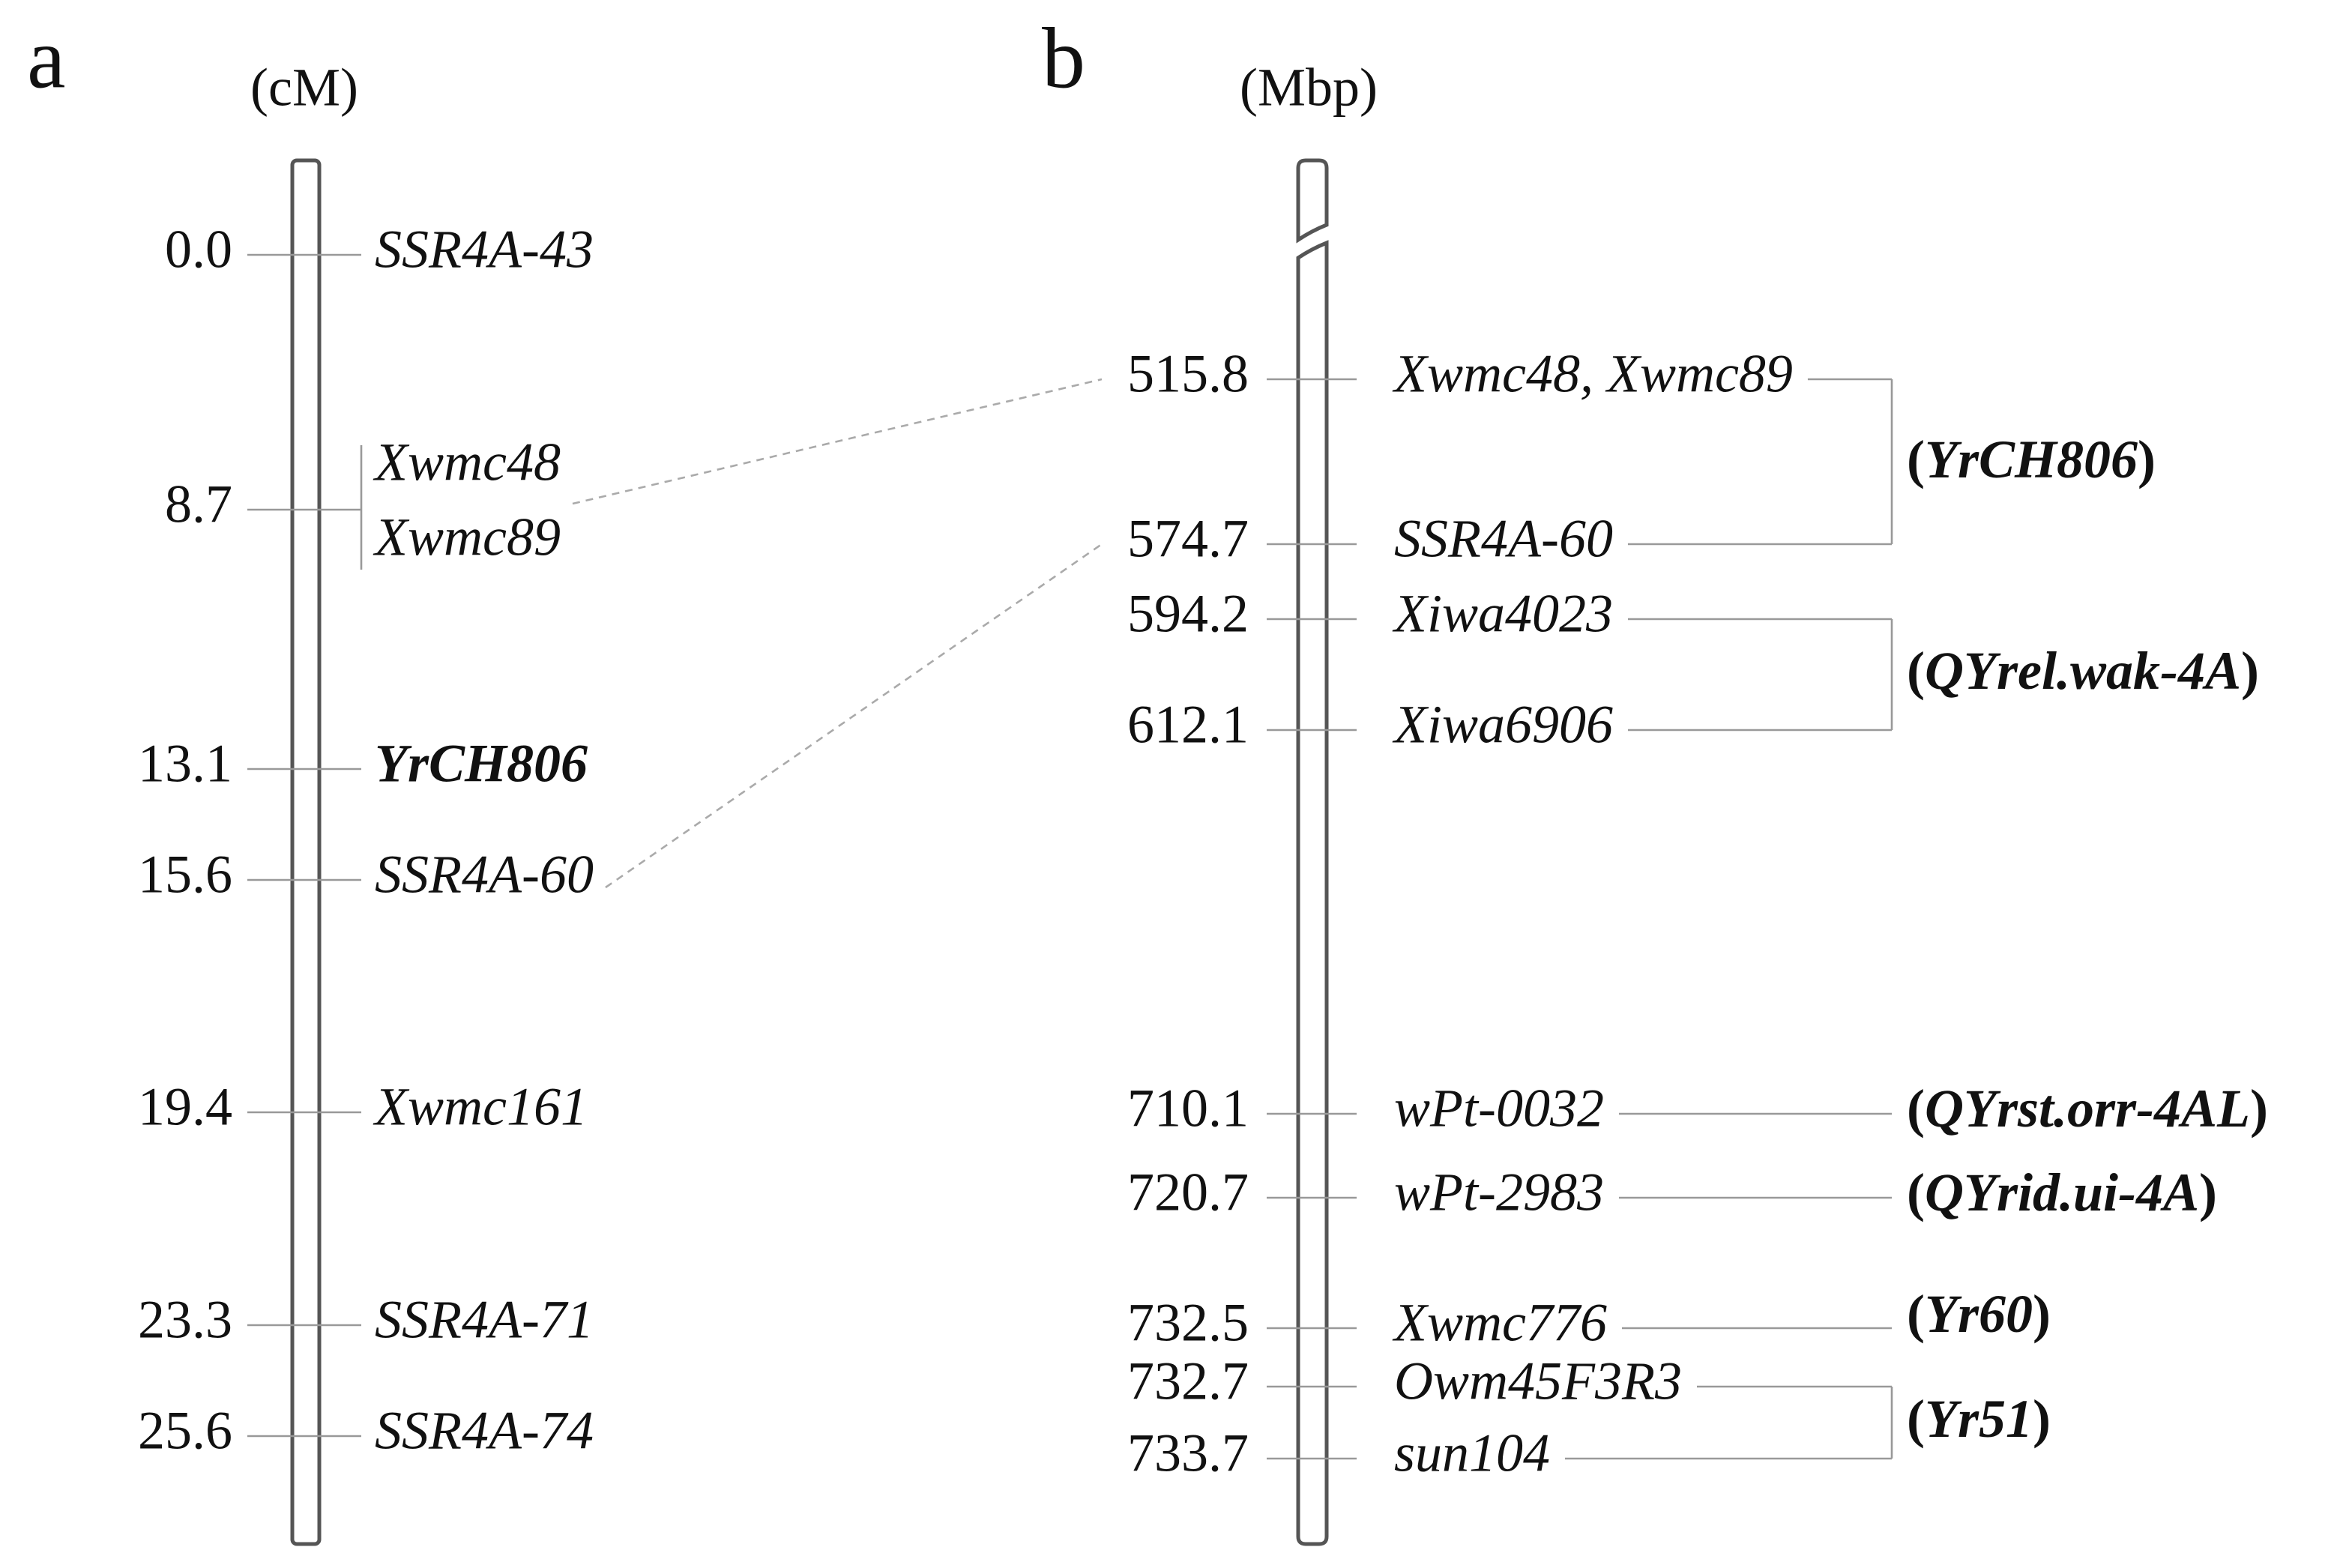  I want to click on marker-position: 8.7, so click(198, 504).